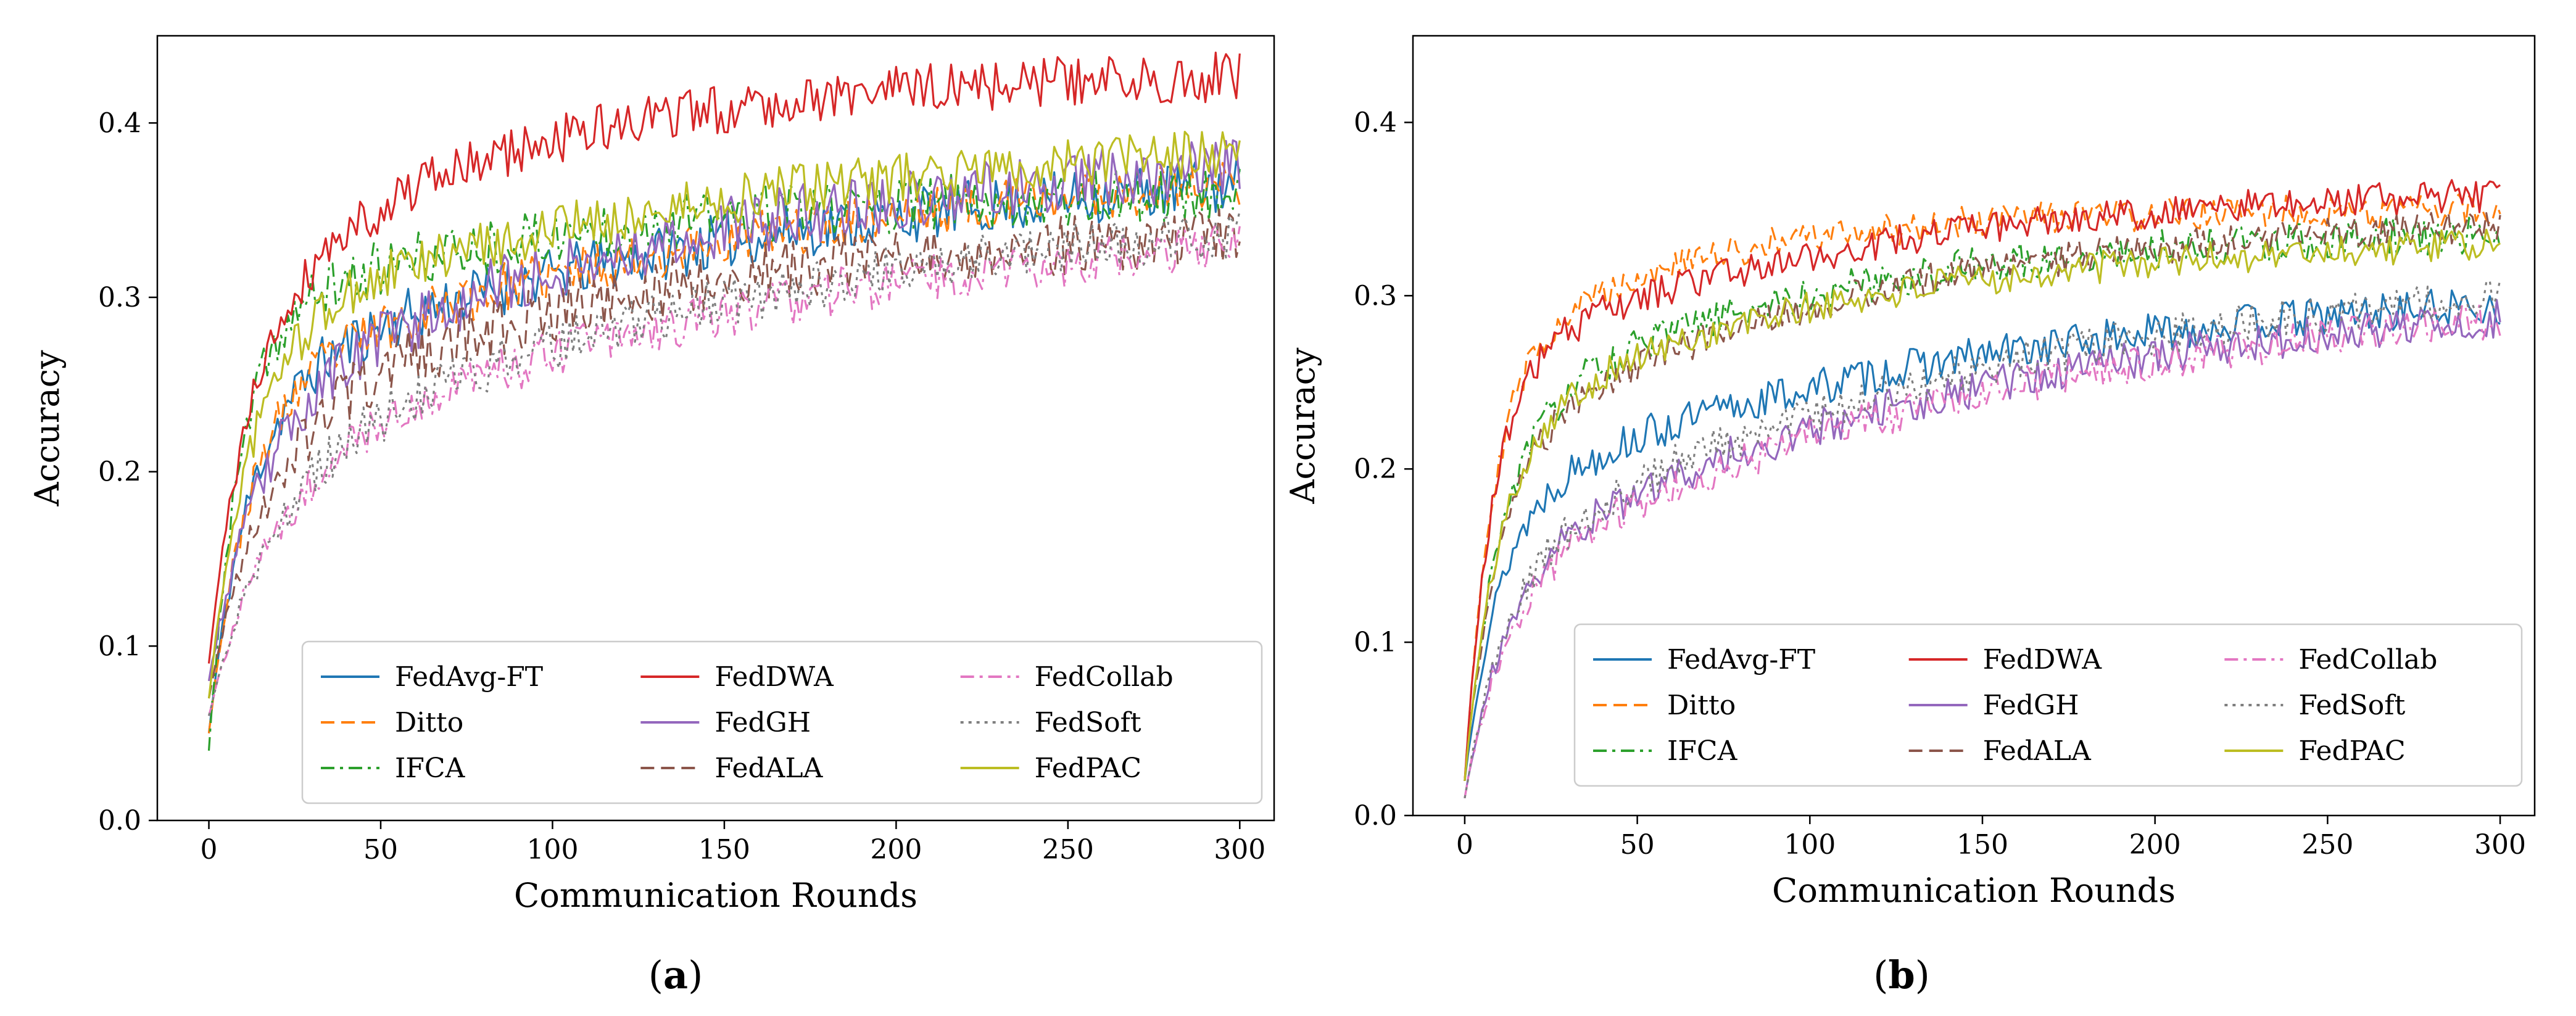 Image resolution: width=2576 pixels, height=1016 pixels. I want to click on panel-label-letter: b, so click(1901, 974).